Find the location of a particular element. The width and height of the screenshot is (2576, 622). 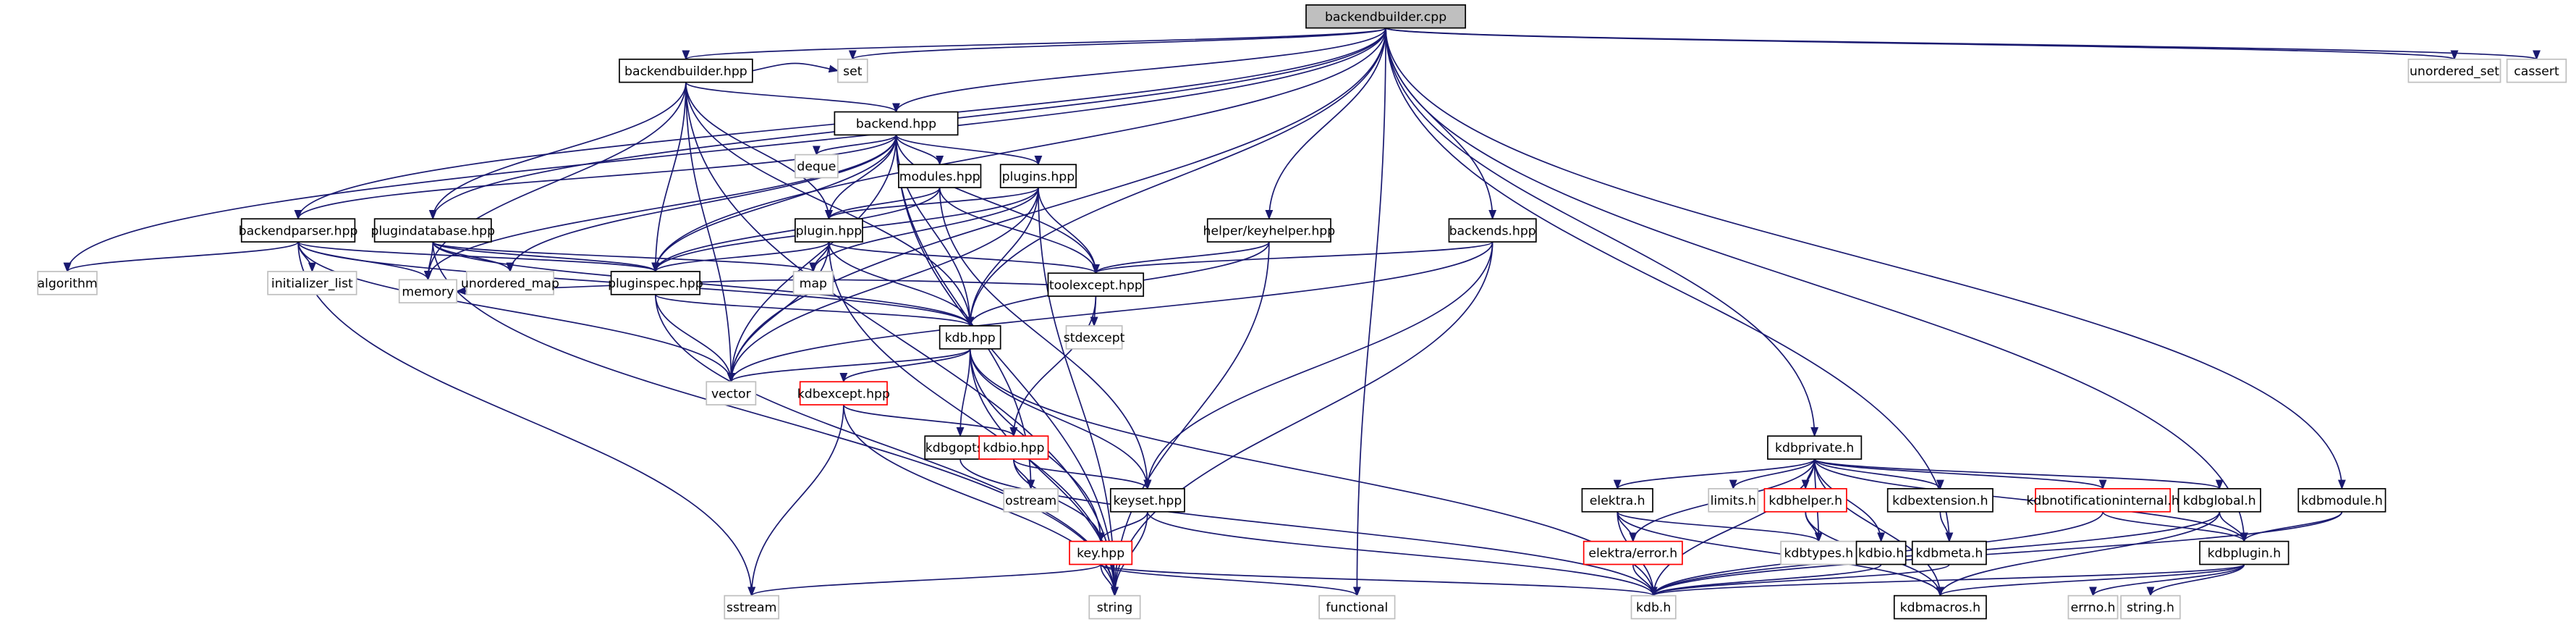

edge-backendbuilder-hpp-to-pluginspec-hpp is located at coordinates (669, 177).